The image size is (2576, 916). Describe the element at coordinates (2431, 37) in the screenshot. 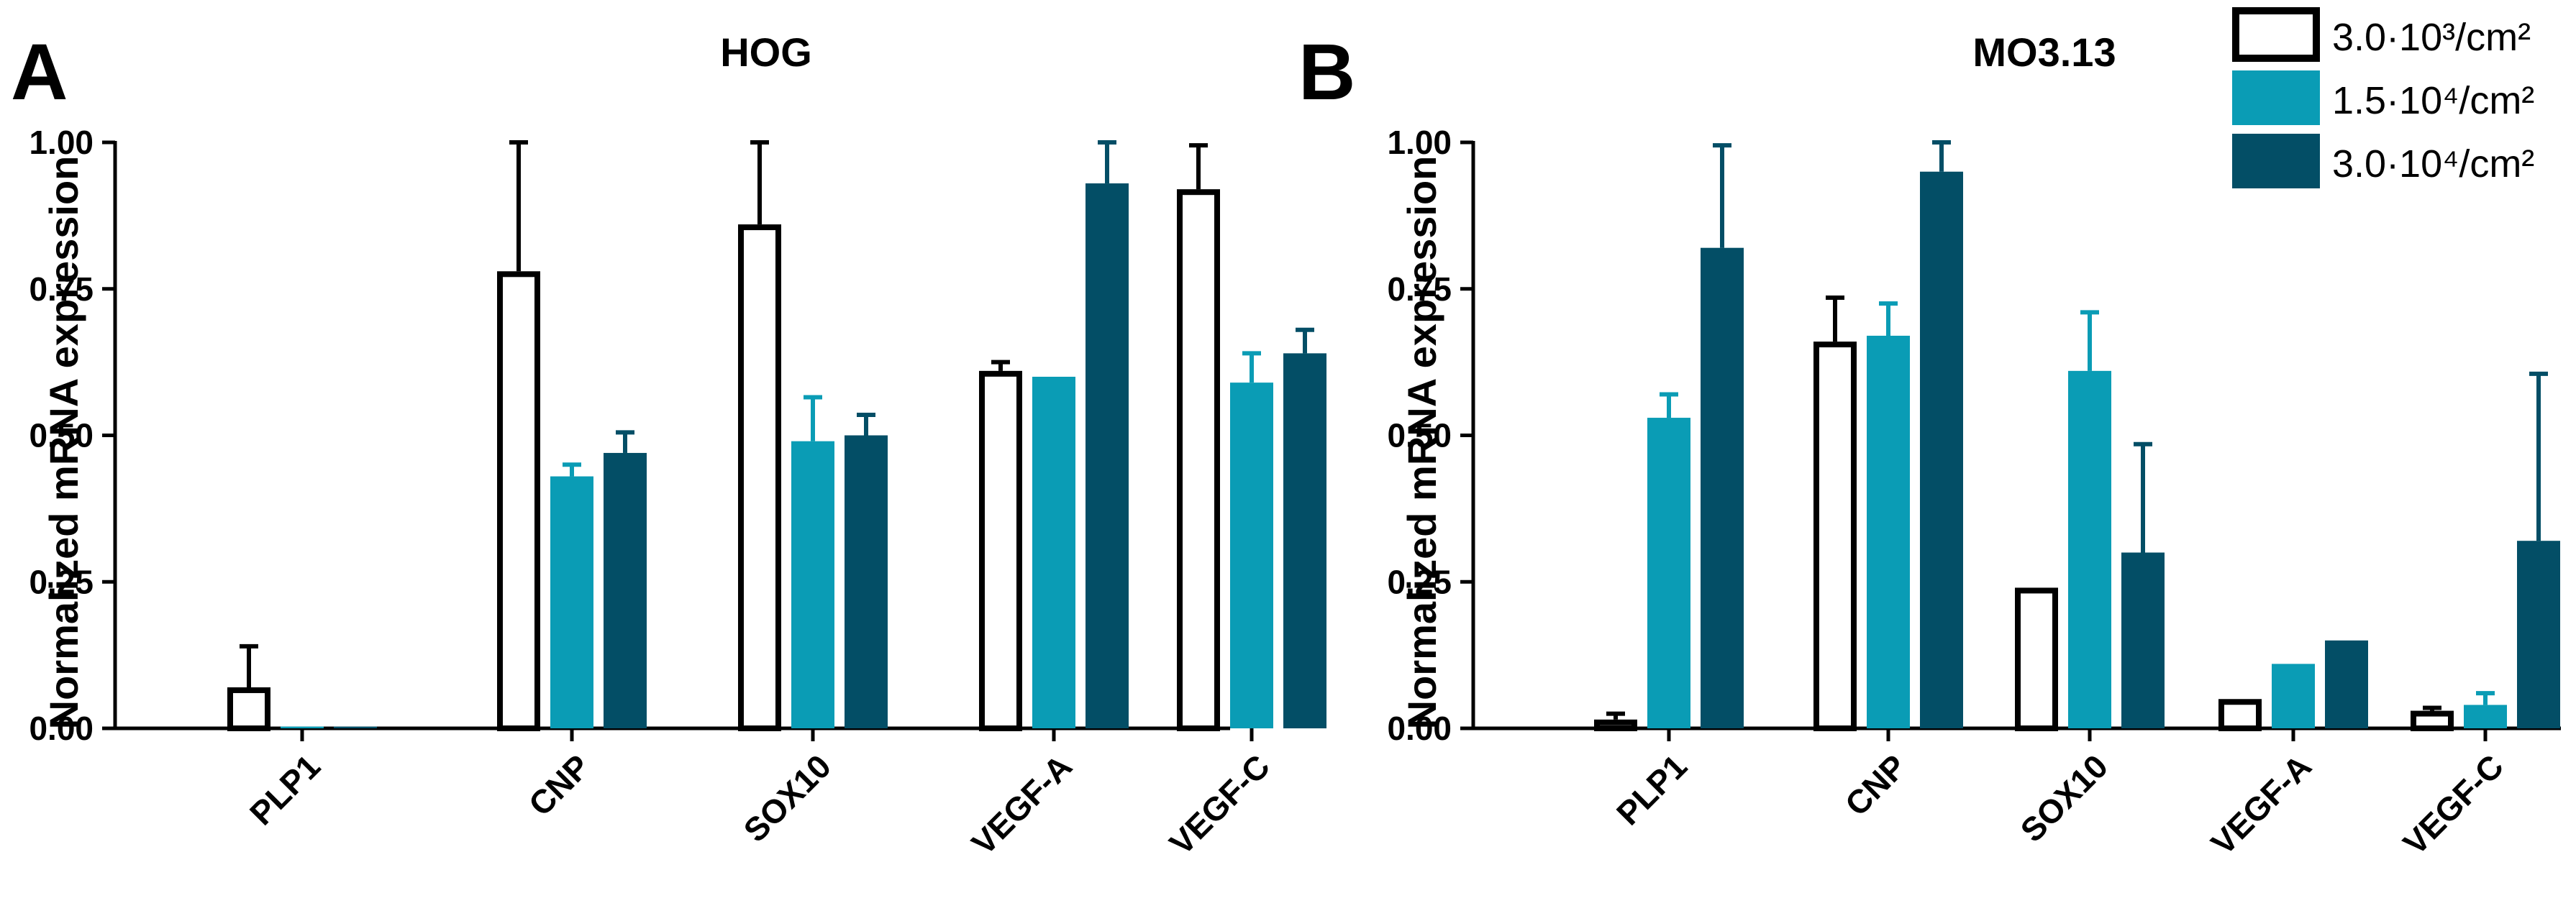

I see `legend-label: 3.0·10³/cm²` at that location.